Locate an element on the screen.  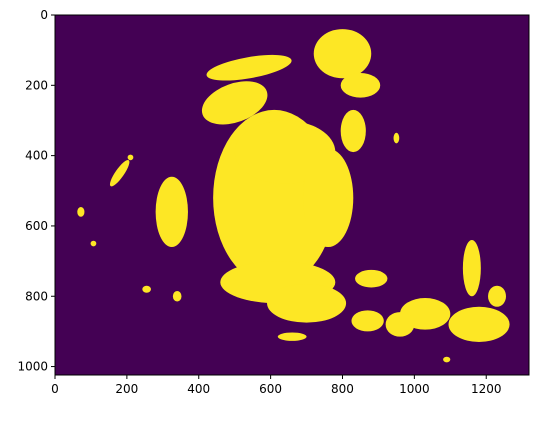
mask-region-left-diag is located at coordinates (119, 173).